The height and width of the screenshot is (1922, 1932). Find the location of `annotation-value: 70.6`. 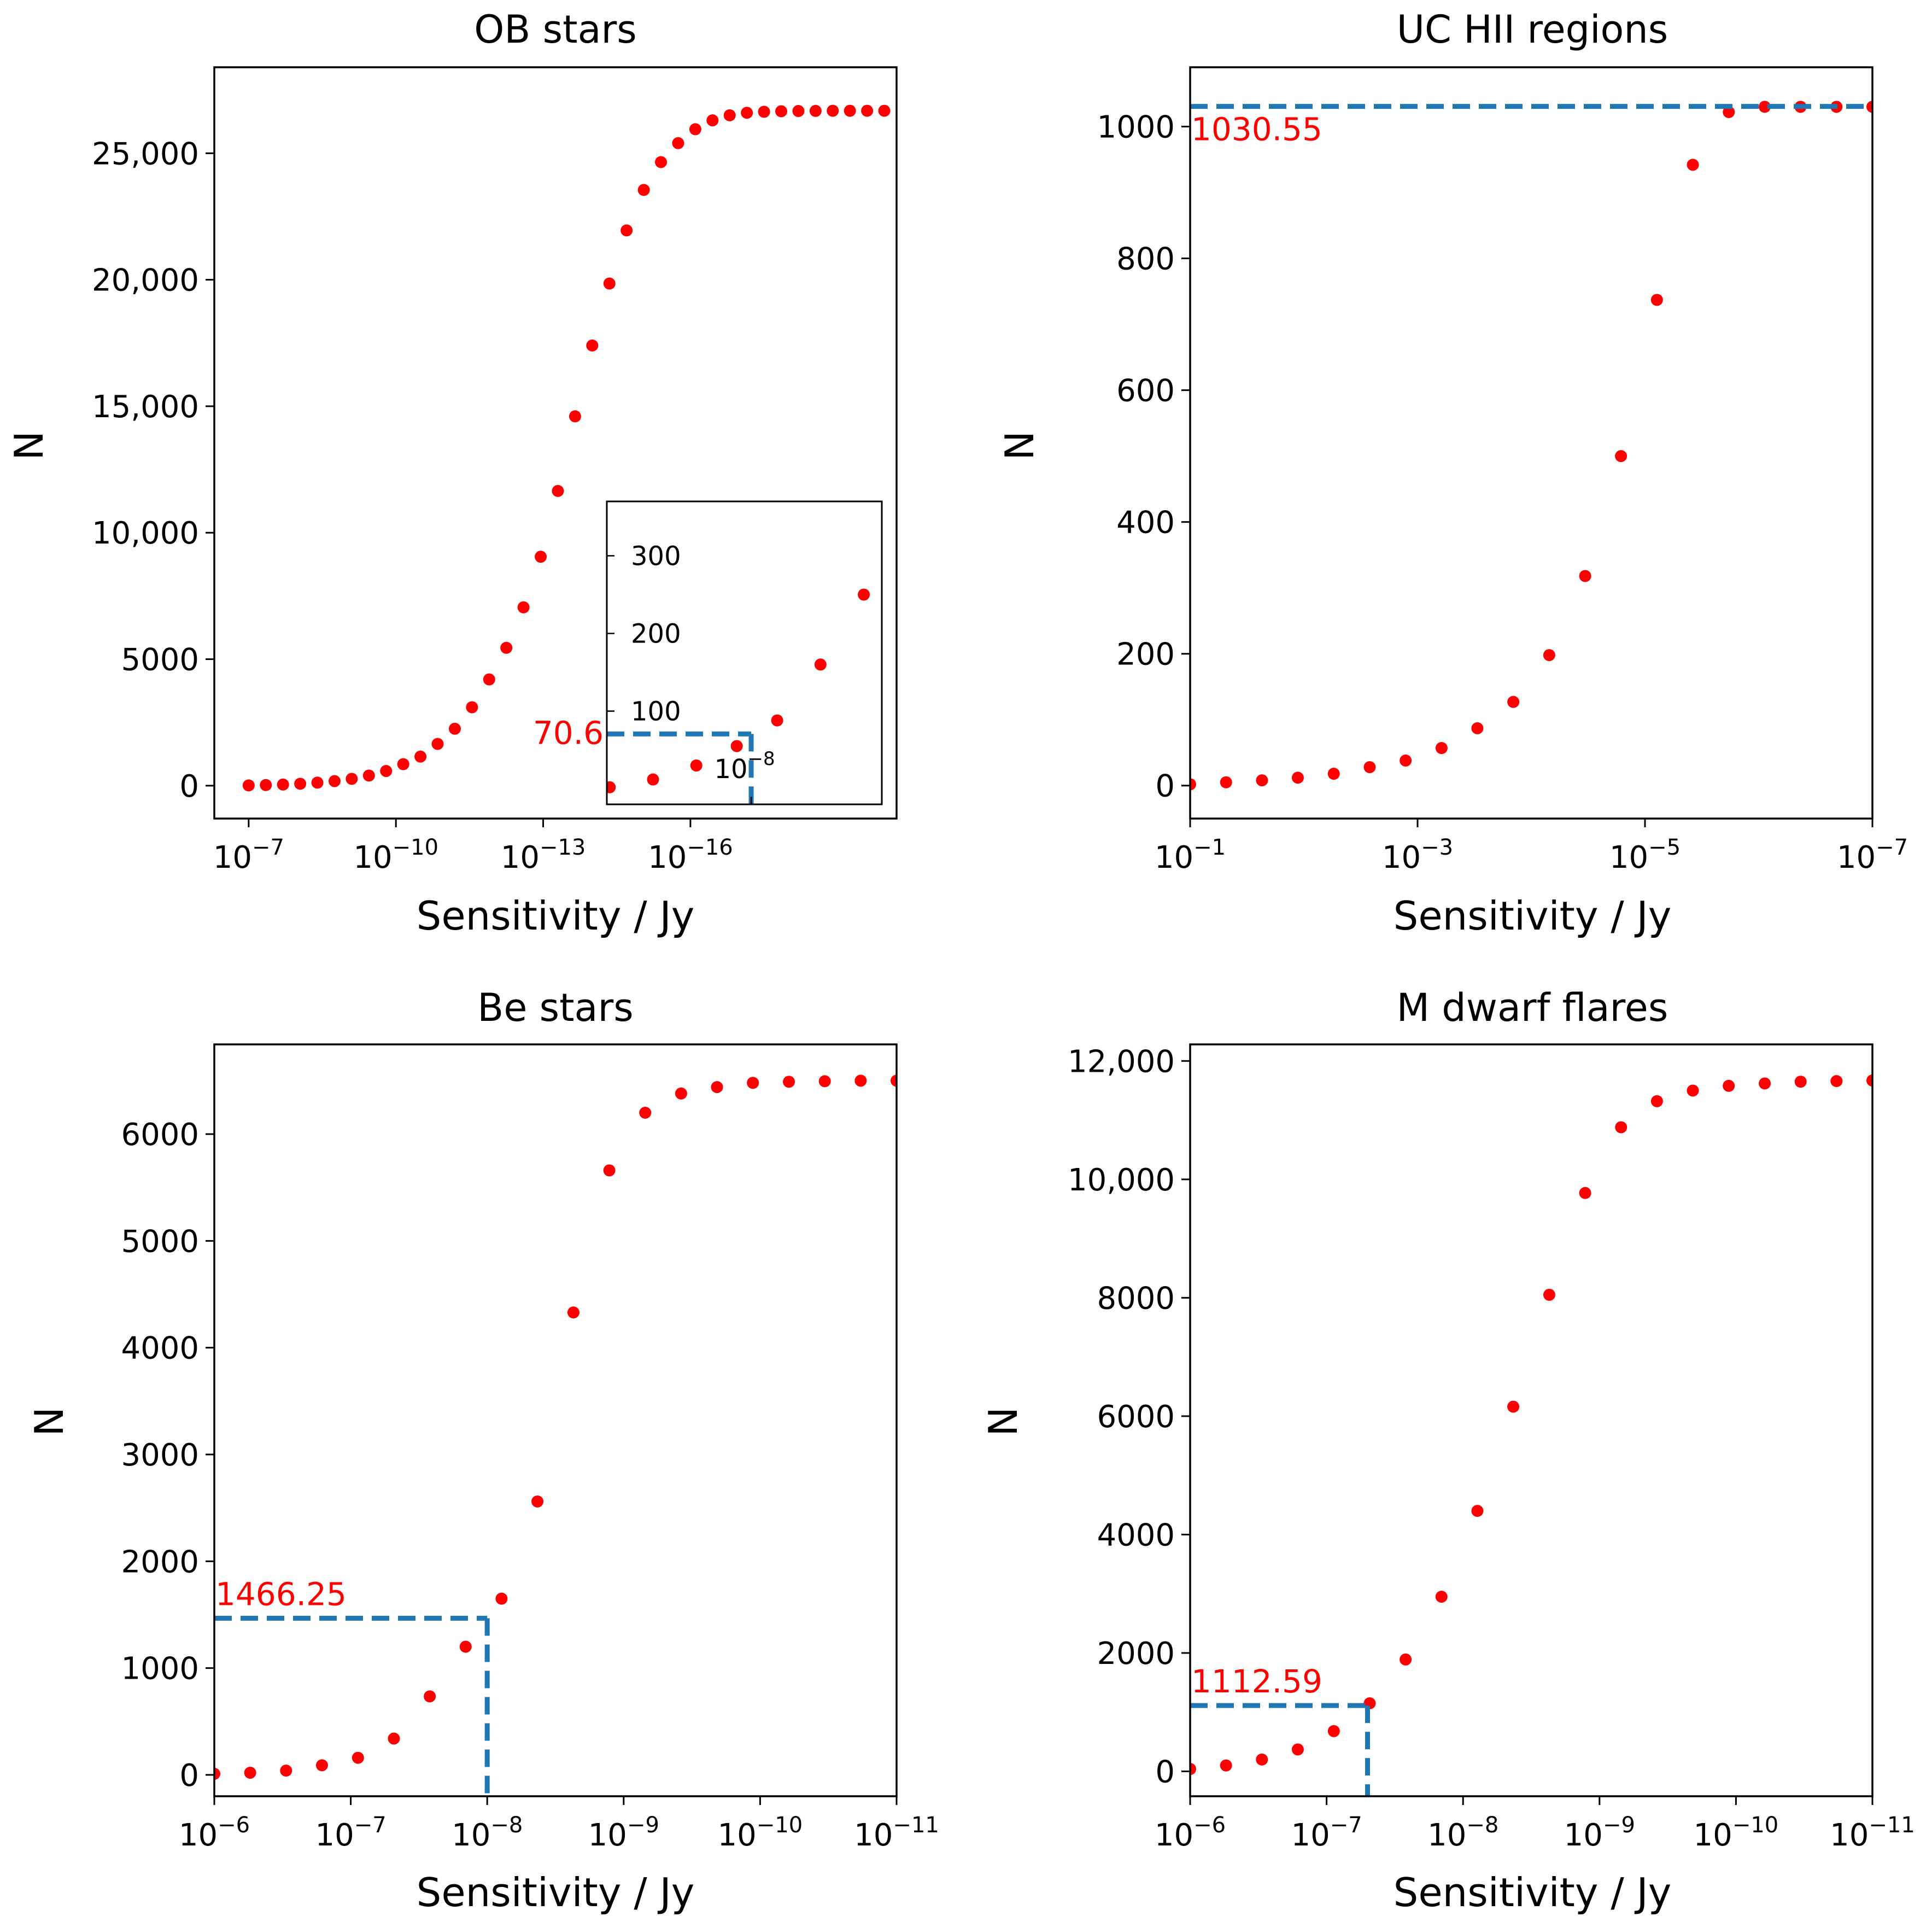

annotation-value: 70.6 is located at coordinates (569, 732).